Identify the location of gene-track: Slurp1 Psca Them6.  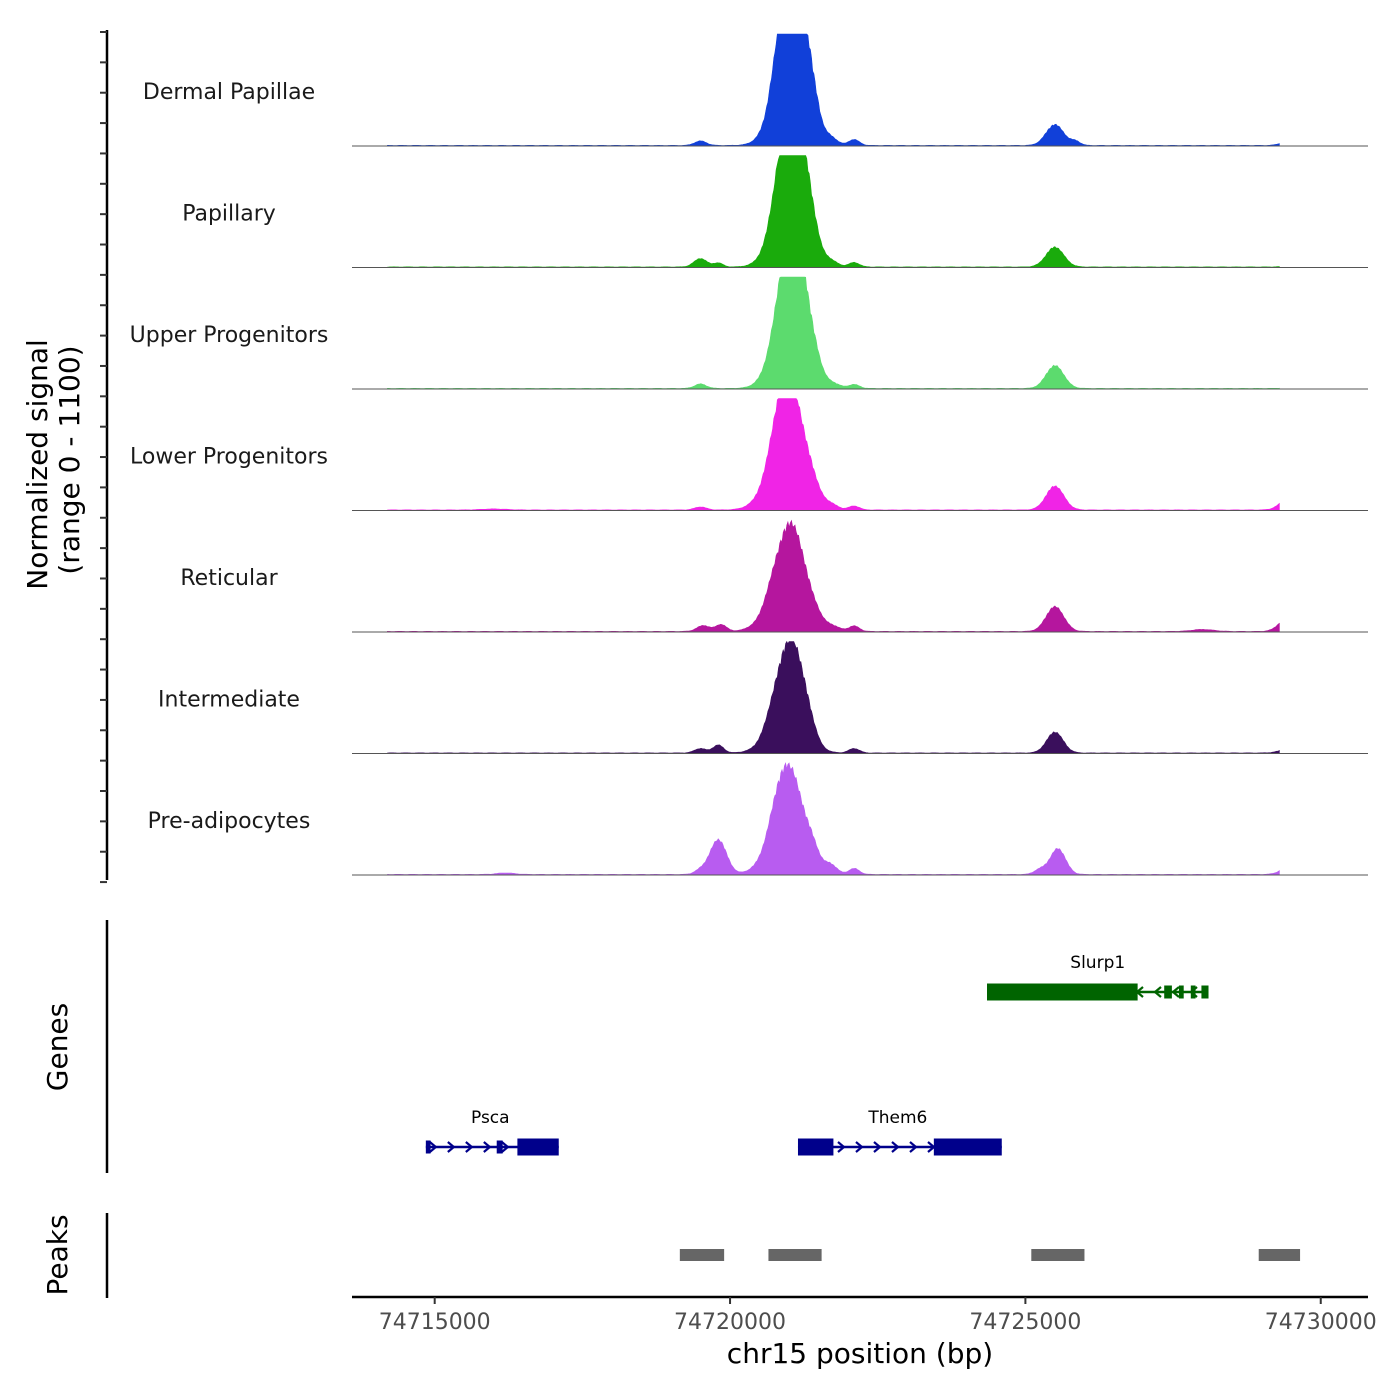
(657, 1046).